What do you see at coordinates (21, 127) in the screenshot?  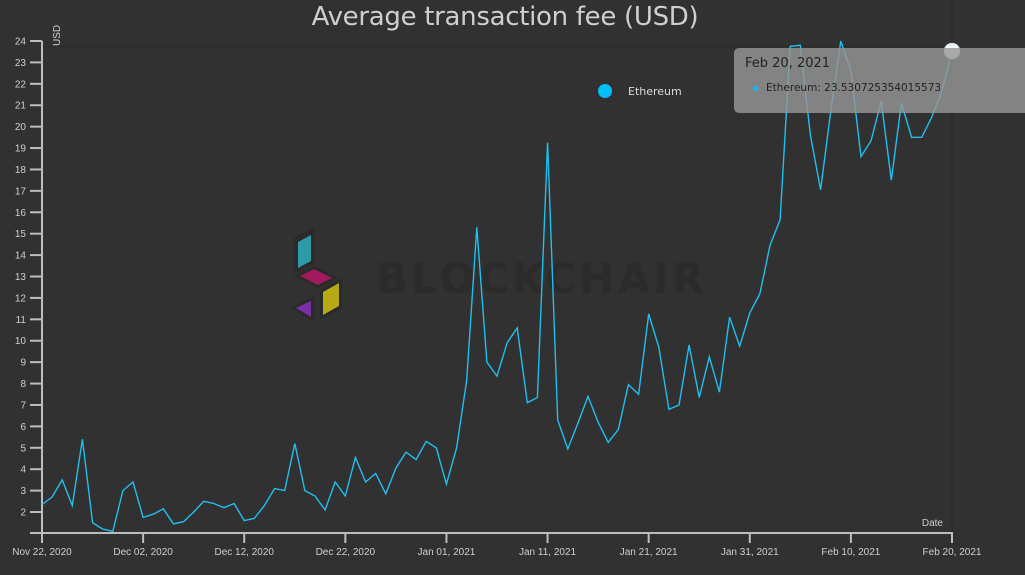 I see `y-tick-label: 20` at bounding box center [21, 127].